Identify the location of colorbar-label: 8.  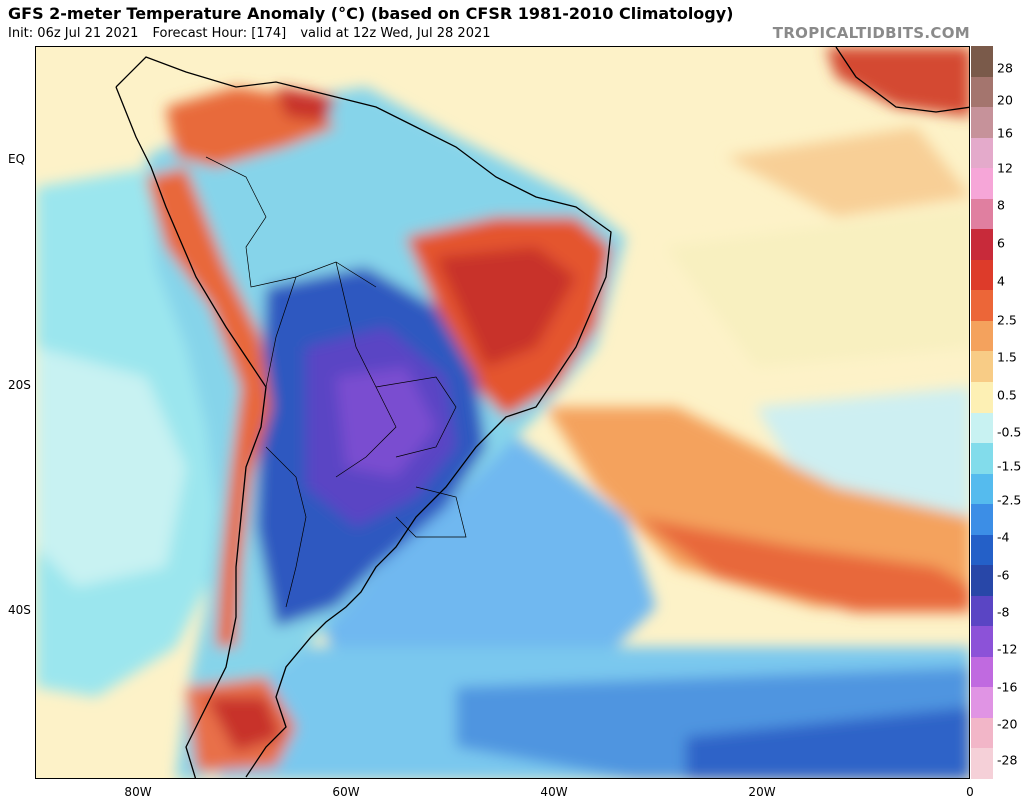
(1001, 205).